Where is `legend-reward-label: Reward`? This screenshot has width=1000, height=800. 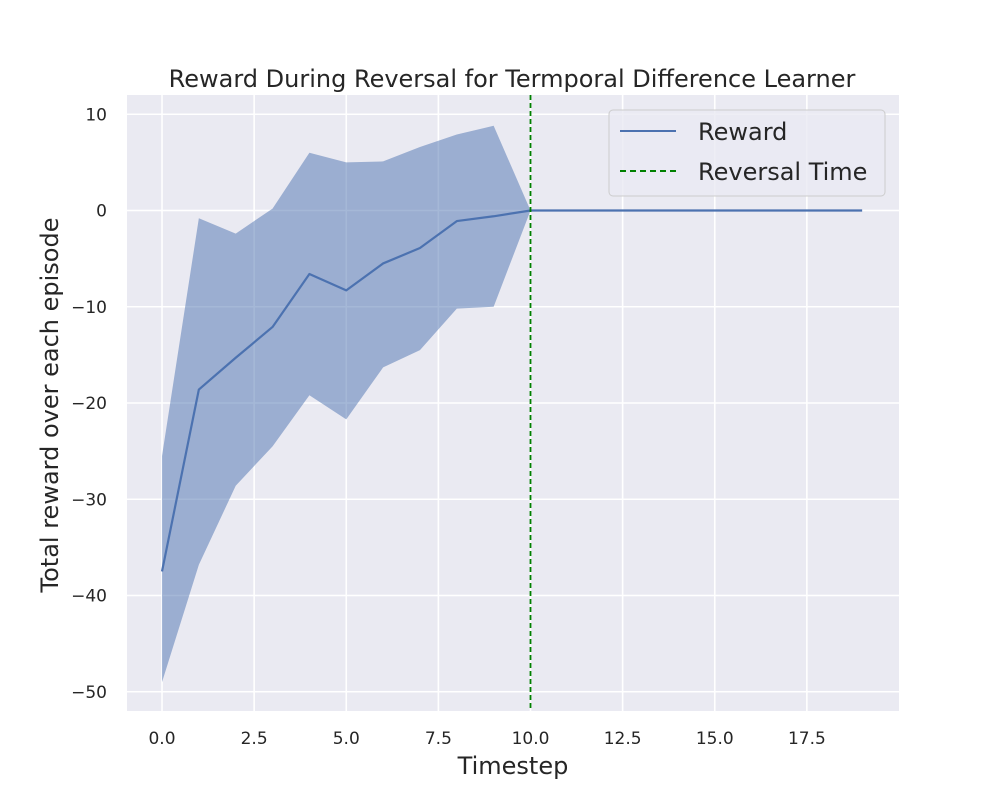
legend-reward-label: Reward is located at coordinates (742, 132).